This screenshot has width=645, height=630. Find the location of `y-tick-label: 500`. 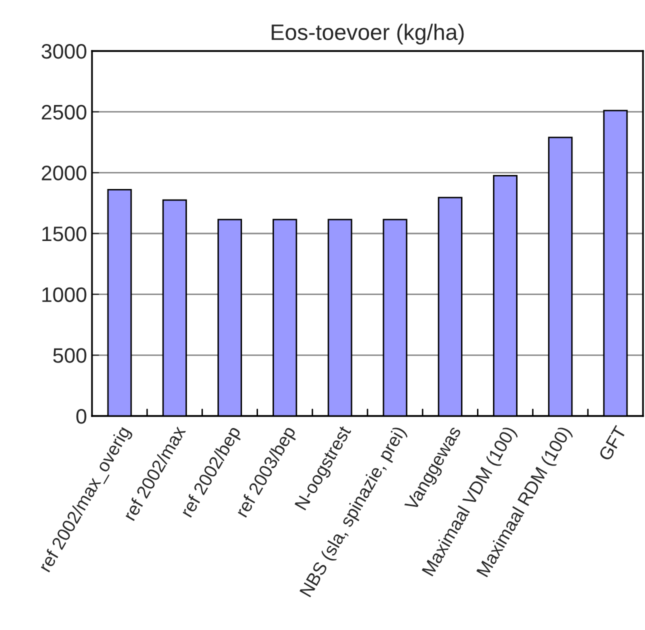

y-tick-label: 500 is located at coordinates (69, 355).